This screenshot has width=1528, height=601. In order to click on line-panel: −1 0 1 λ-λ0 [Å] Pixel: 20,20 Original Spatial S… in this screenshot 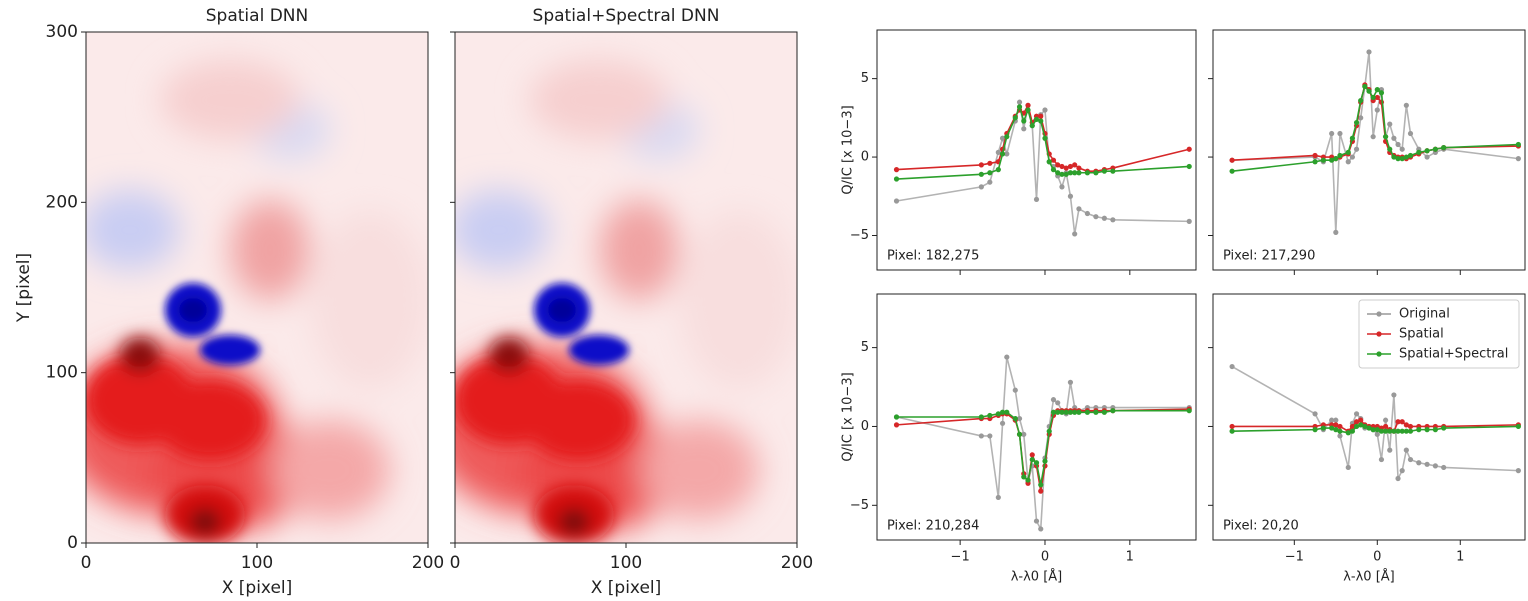, I will do `click(1367, 439)`.